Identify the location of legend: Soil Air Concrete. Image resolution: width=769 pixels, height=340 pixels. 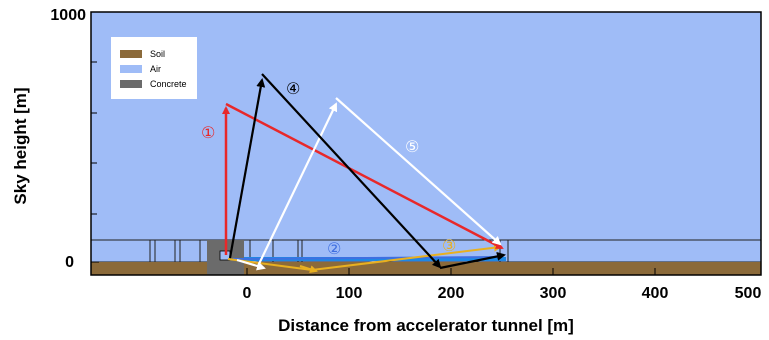
(154, 68).